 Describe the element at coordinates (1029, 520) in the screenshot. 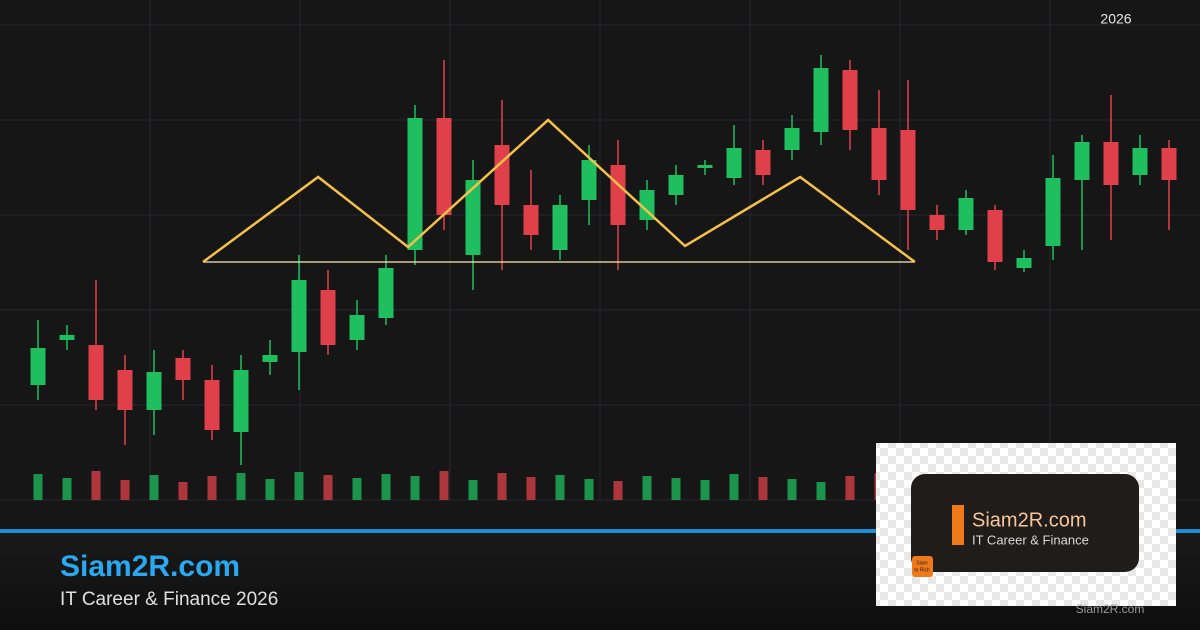

I see `logo-title: Siam2R.com` at that location.